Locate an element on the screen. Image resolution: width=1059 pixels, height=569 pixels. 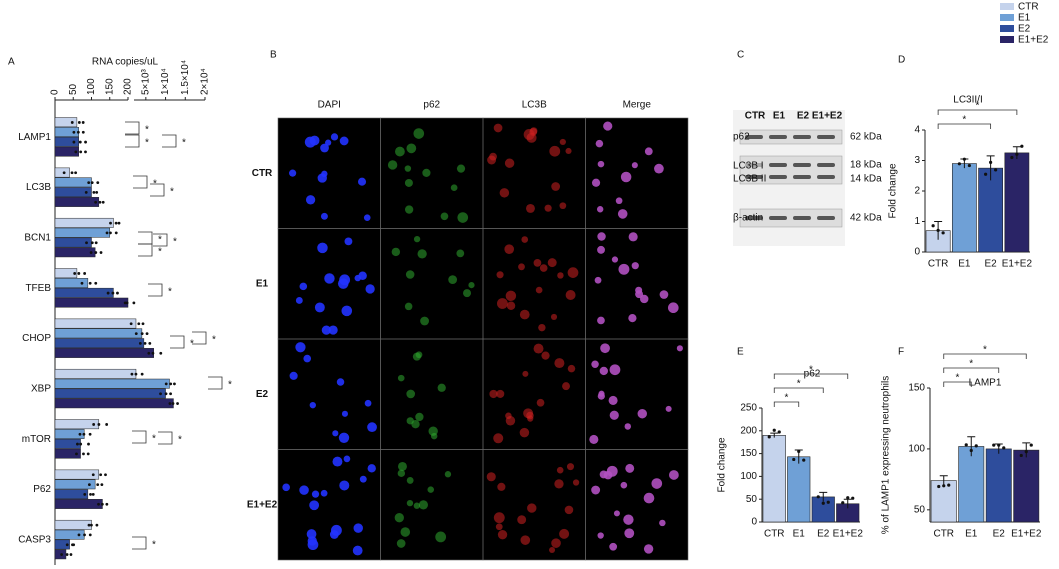
x-tick-label: 0 is located at coordinates (55, 92).